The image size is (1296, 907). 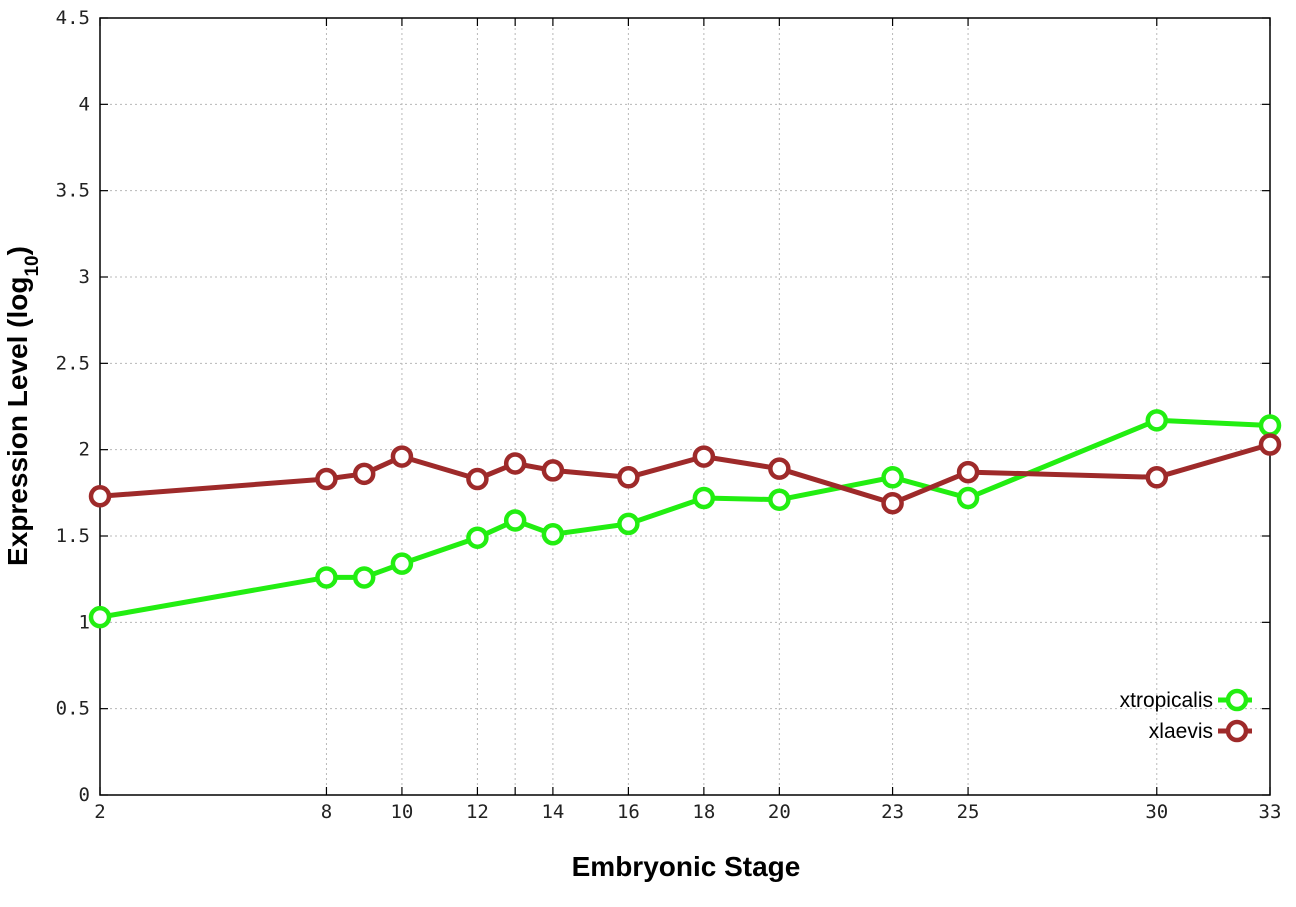 I want to click on y-tick-label: 1, so click(x=84, y=622).